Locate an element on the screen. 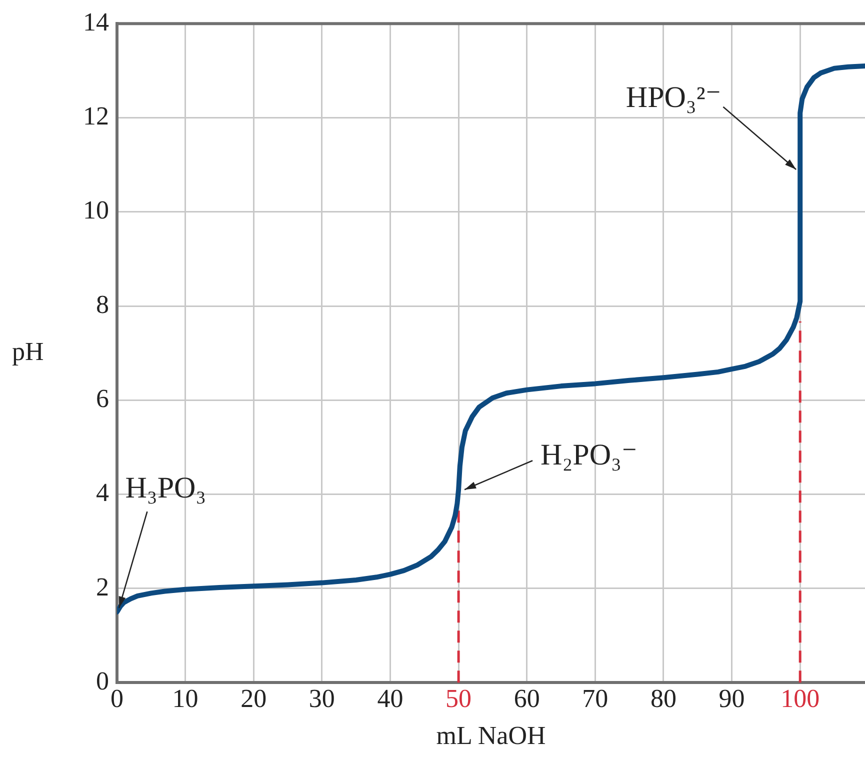 This screenshot has width=865, height=763. y-tick-label: 8 is located at coordinates (102, 304).